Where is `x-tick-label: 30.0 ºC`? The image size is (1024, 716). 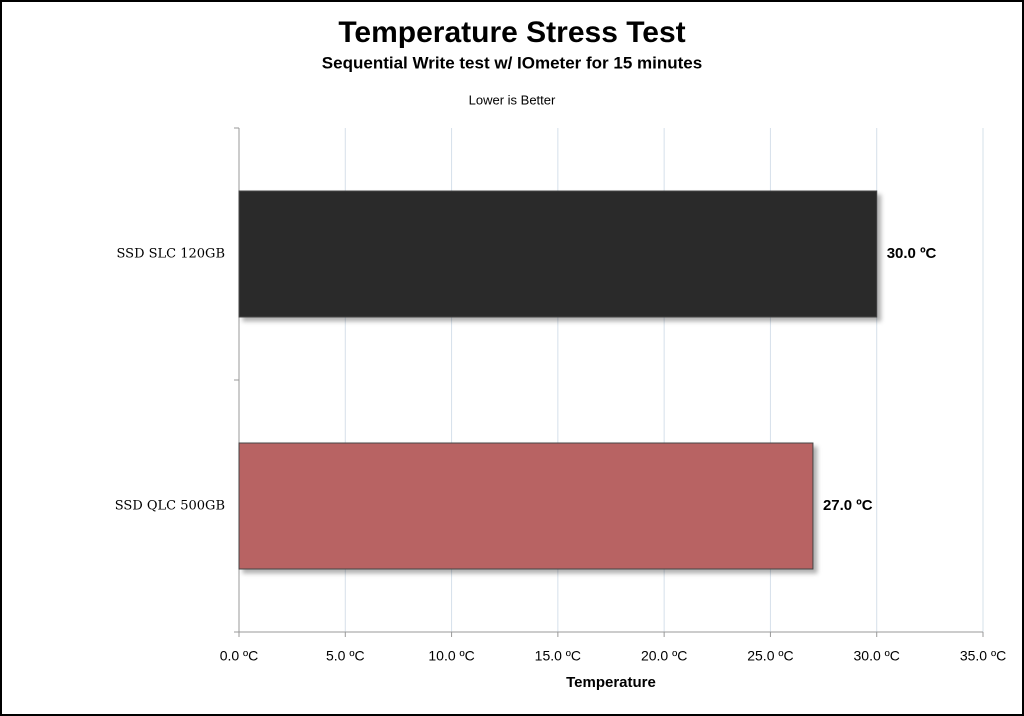 x-tick-label: 30.0 ºC is located at coordinates (877, 656).